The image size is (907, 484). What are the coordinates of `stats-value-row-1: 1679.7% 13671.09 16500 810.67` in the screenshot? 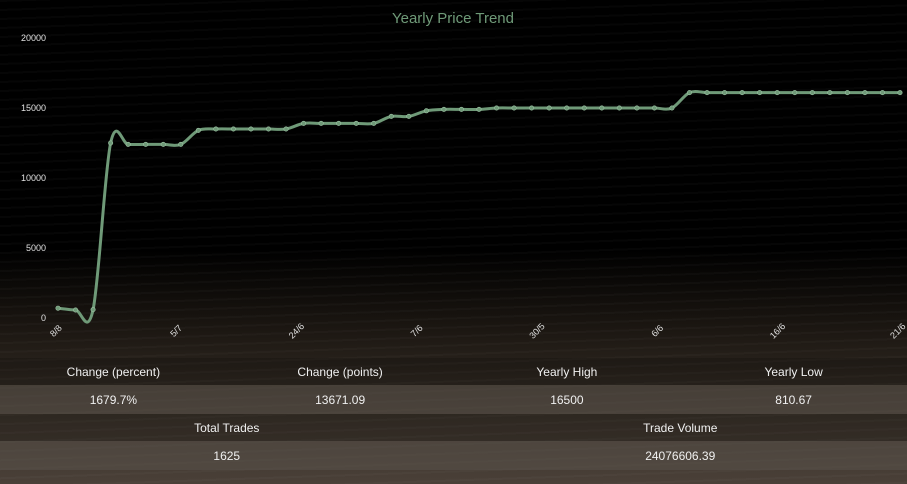 It's located at (453, 399).